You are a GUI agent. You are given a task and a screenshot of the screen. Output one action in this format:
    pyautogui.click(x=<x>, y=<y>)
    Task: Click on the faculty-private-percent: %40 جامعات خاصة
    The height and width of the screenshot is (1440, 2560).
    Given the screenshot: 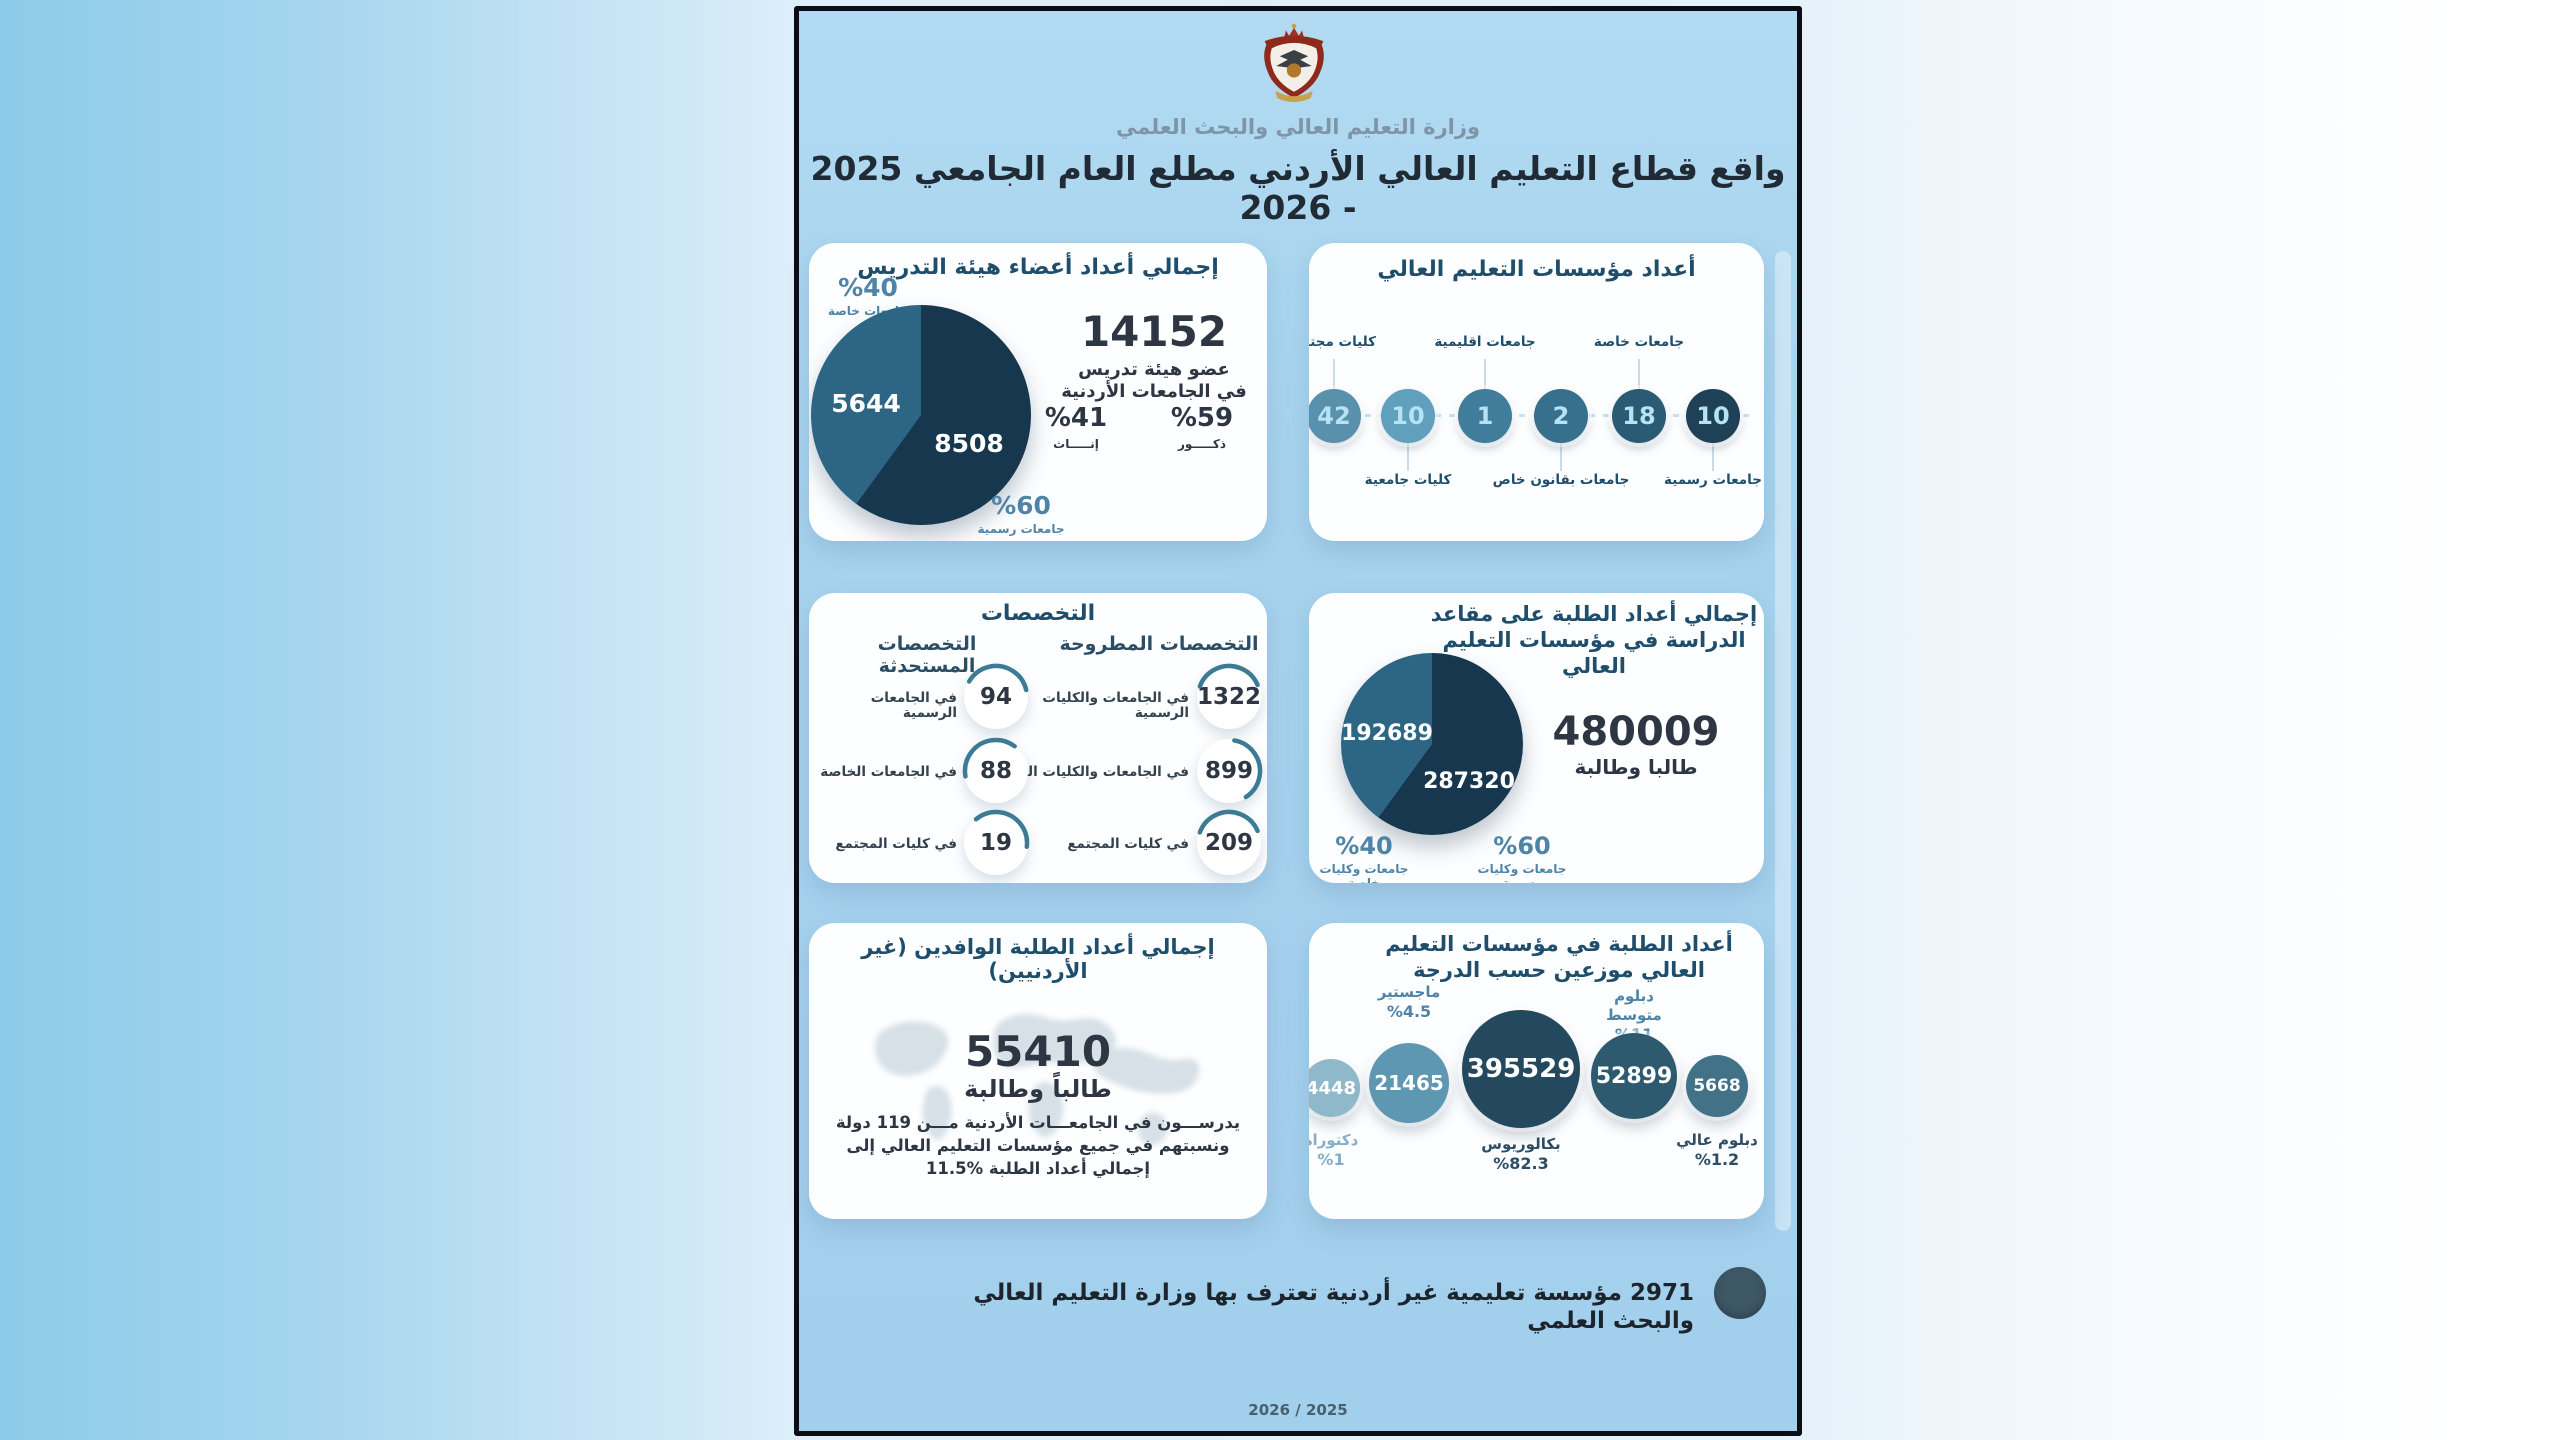 What is the action you would take?
    pyautogui.click(x=868, y=296)
    